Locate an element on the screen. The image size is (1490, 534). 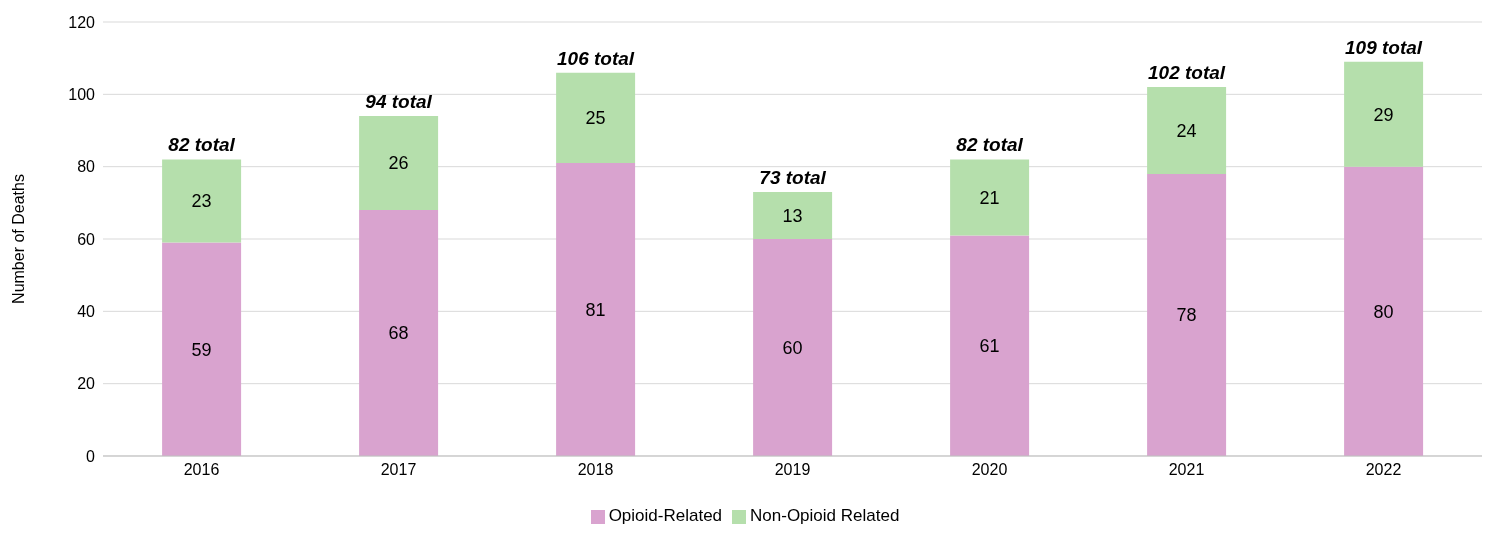
y-axis-title: Number of Deaths is located at coordinates (18, 239).